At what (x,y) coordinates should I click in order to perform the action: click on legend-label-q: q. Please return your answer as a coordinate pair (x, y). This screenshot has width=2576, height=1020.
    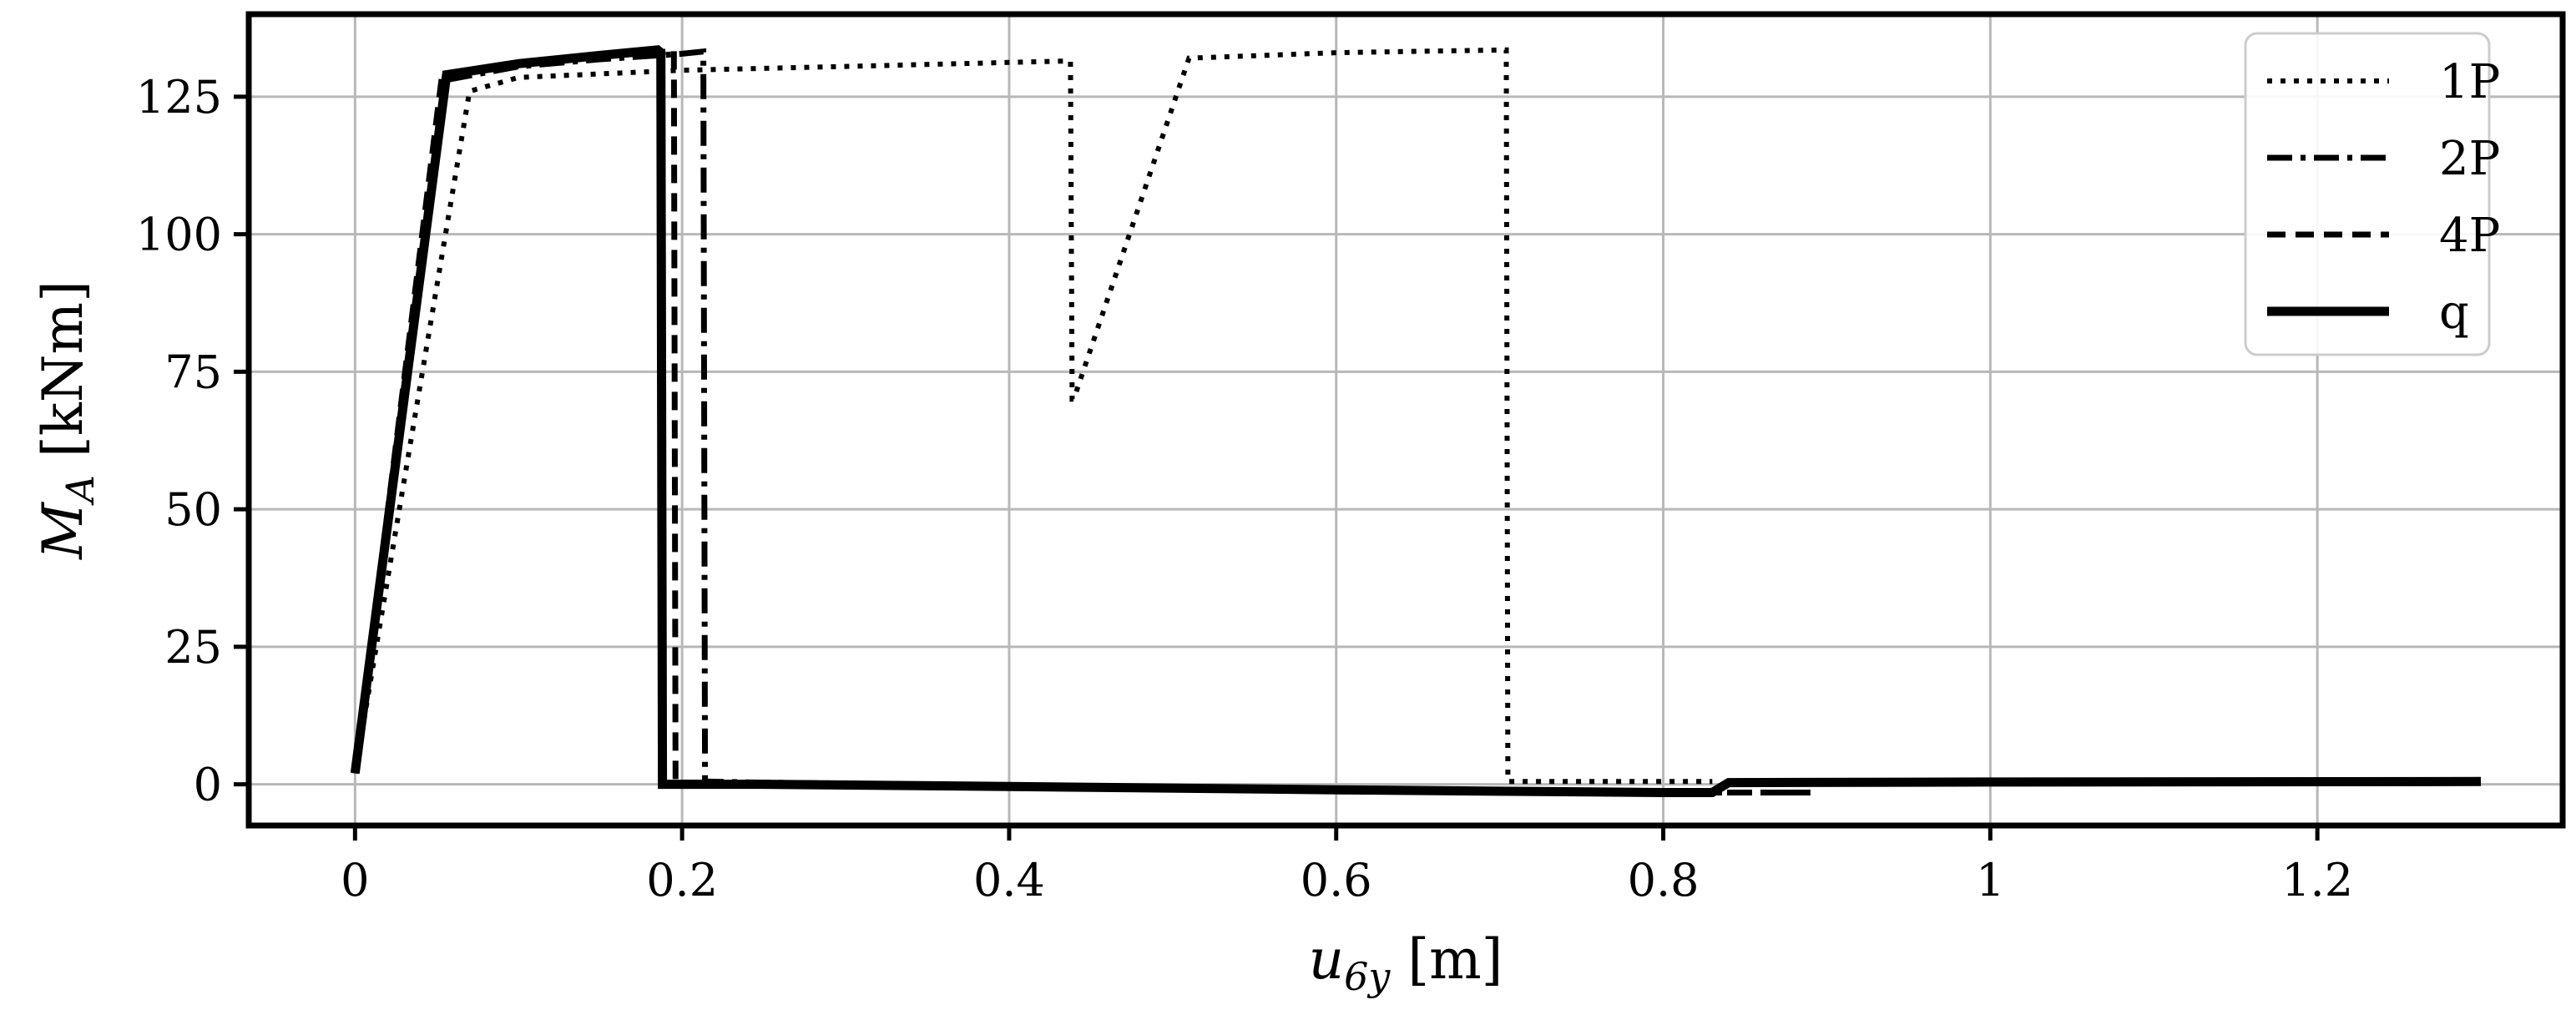
    Looking at the image, I should click on (2454, 312).